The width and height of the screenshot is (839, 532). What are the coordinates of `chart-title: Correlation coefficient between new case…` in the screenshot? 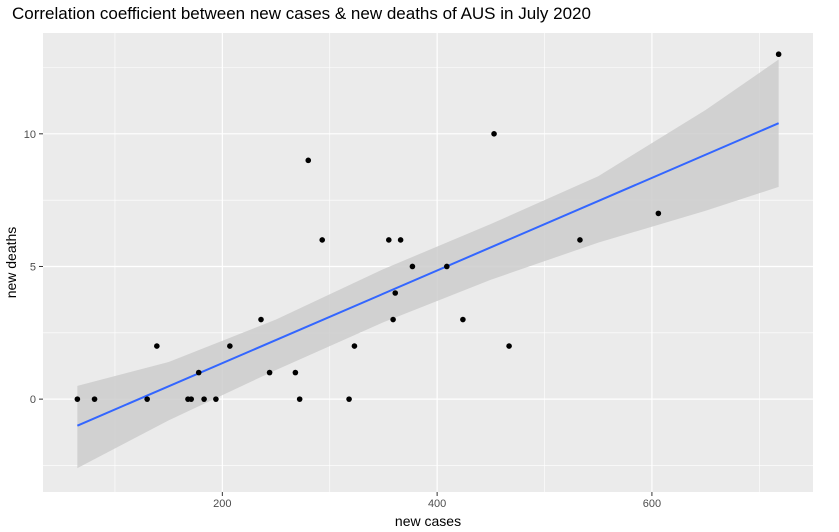 It's located at (301, 13).